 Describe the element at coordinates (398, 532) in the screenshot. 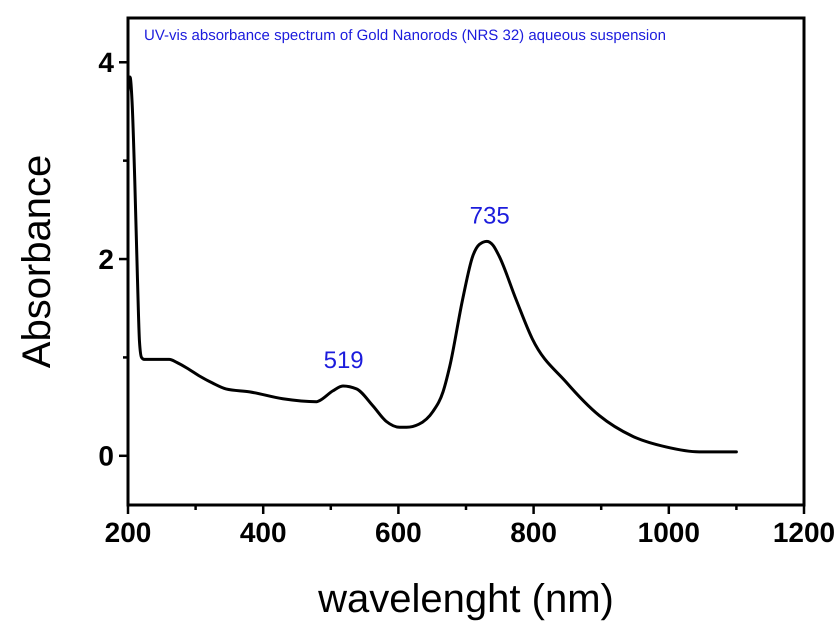

I see `x-tick-label: 600` at that location.